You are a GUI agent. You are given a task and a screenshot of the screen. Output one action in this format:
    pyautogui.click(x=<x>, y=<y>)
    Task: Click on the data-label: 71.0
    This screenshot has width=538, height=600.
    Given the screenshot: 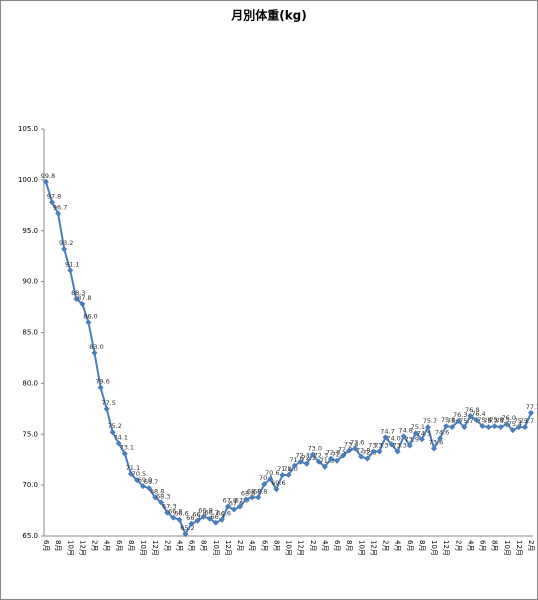 What is the action you would take?
    pyautogui.click(x=290, y=469)
    